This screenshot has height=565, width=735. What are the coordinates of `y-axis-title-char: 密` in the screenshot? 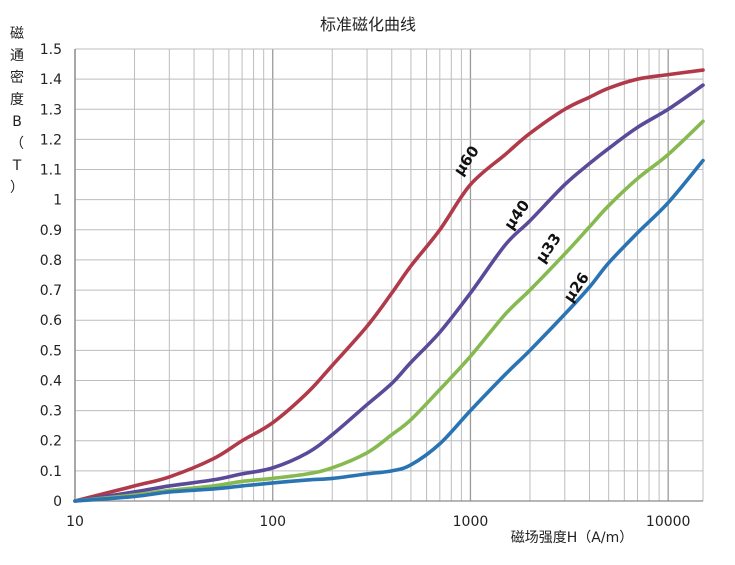 It's located at (17, 77).